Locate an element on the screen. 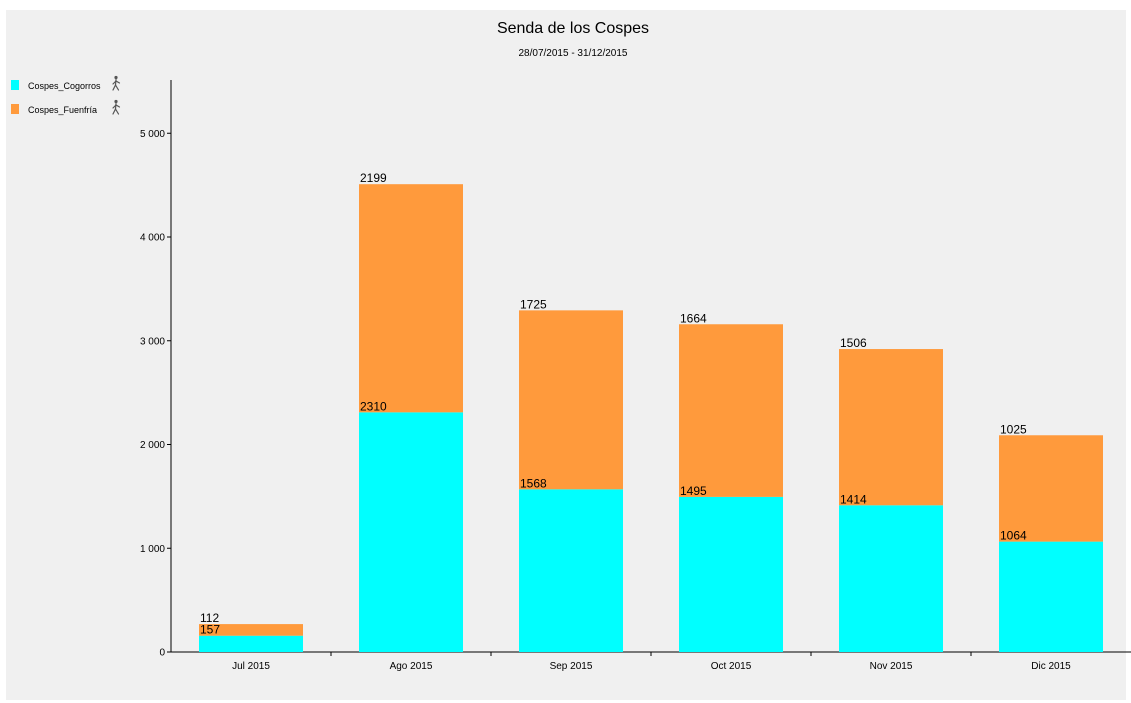  y-tick-label: 2 000 is located at coordinates (152, 445).